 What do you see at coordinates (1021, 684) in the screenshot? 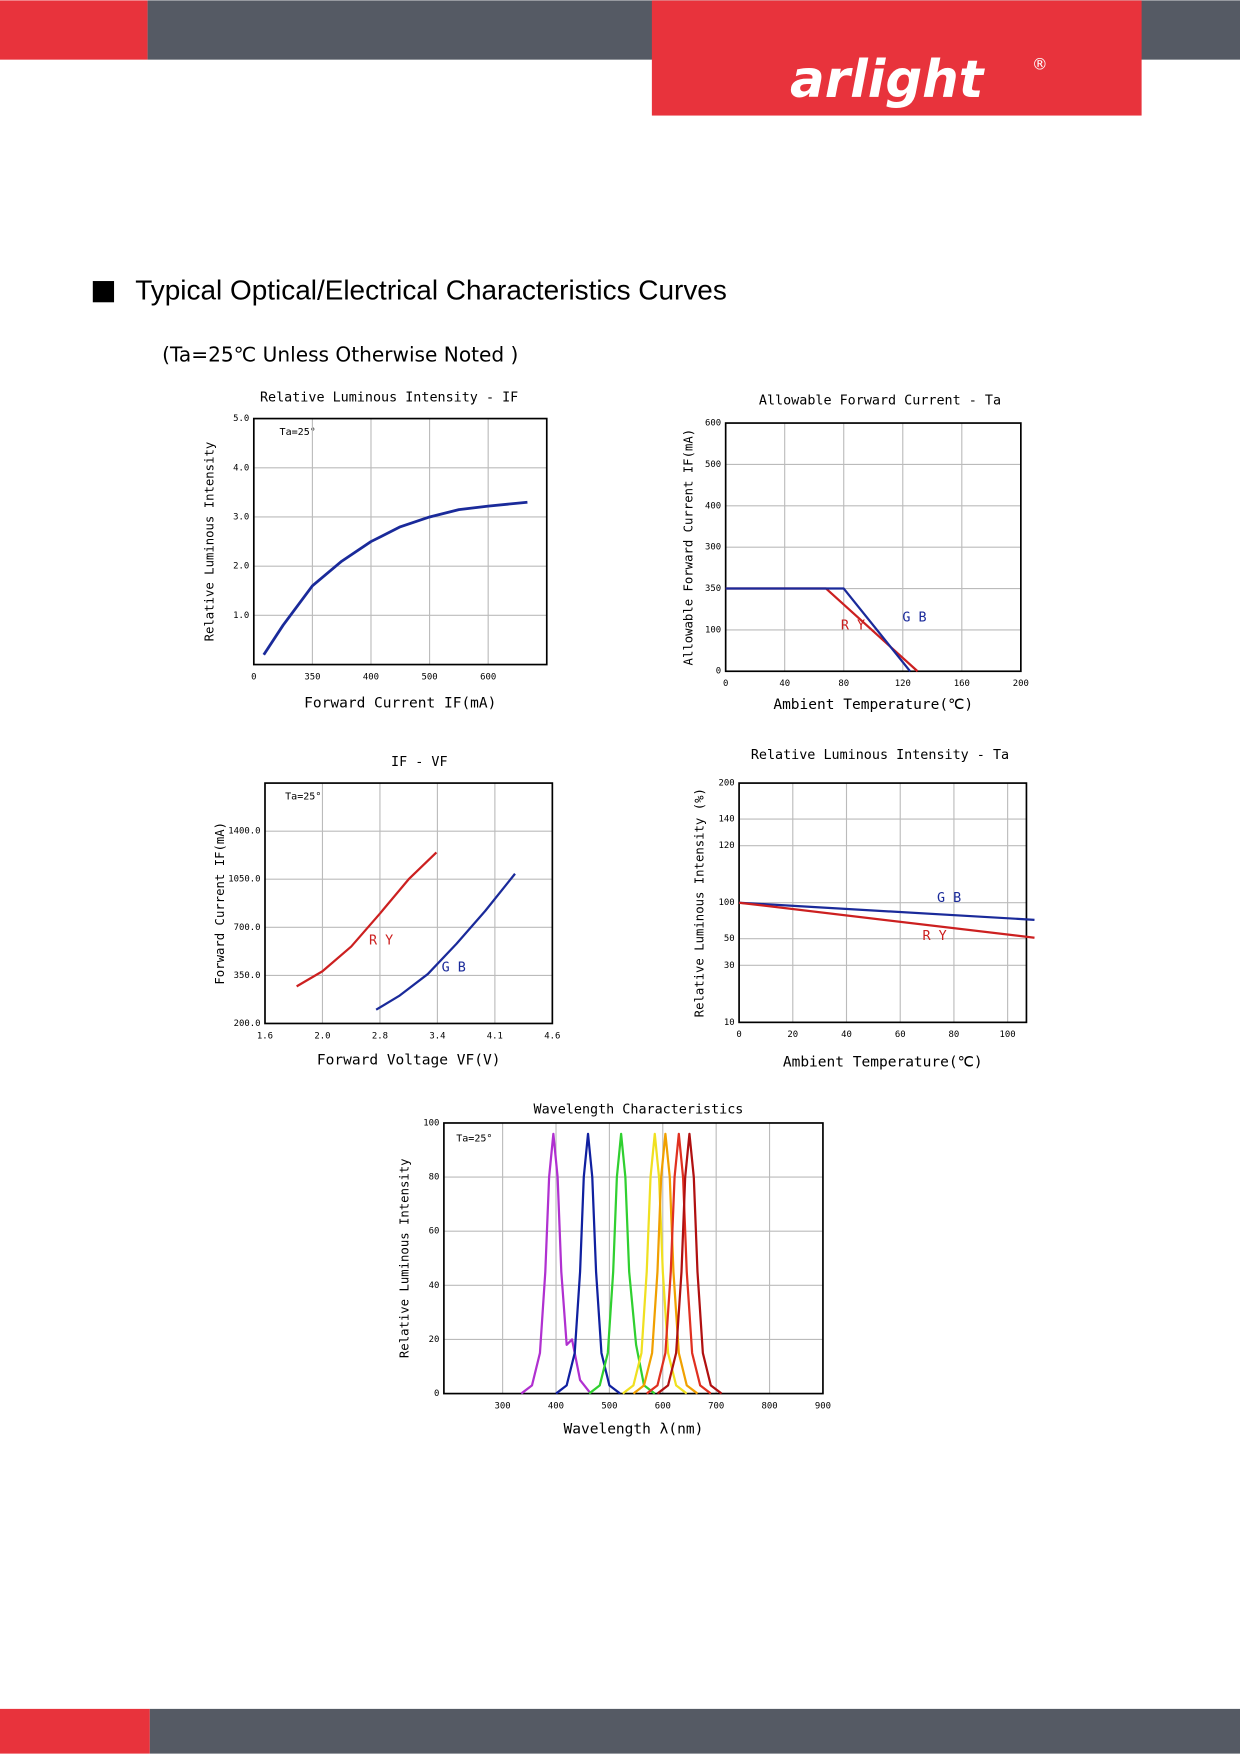
I see `x-tick-label: 200` at bounding box center [1021, 684].